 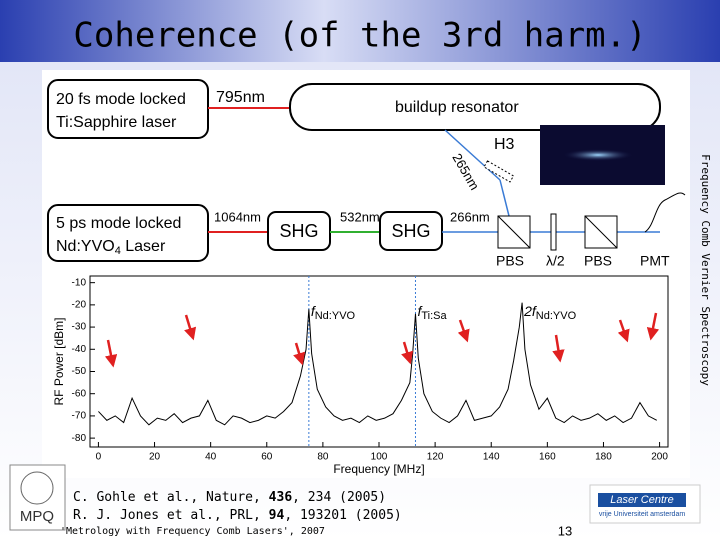 I want to click on mpq-logo, so click(x=37, y=497).